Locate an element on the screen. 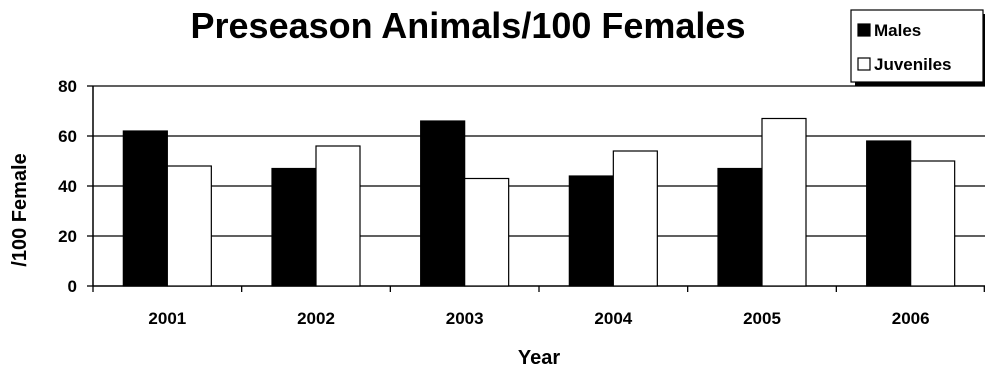 Image resolution: width=985 pixels, height=373 pixels. x-tick-label: 2004 is located at coordinates (613, 318).